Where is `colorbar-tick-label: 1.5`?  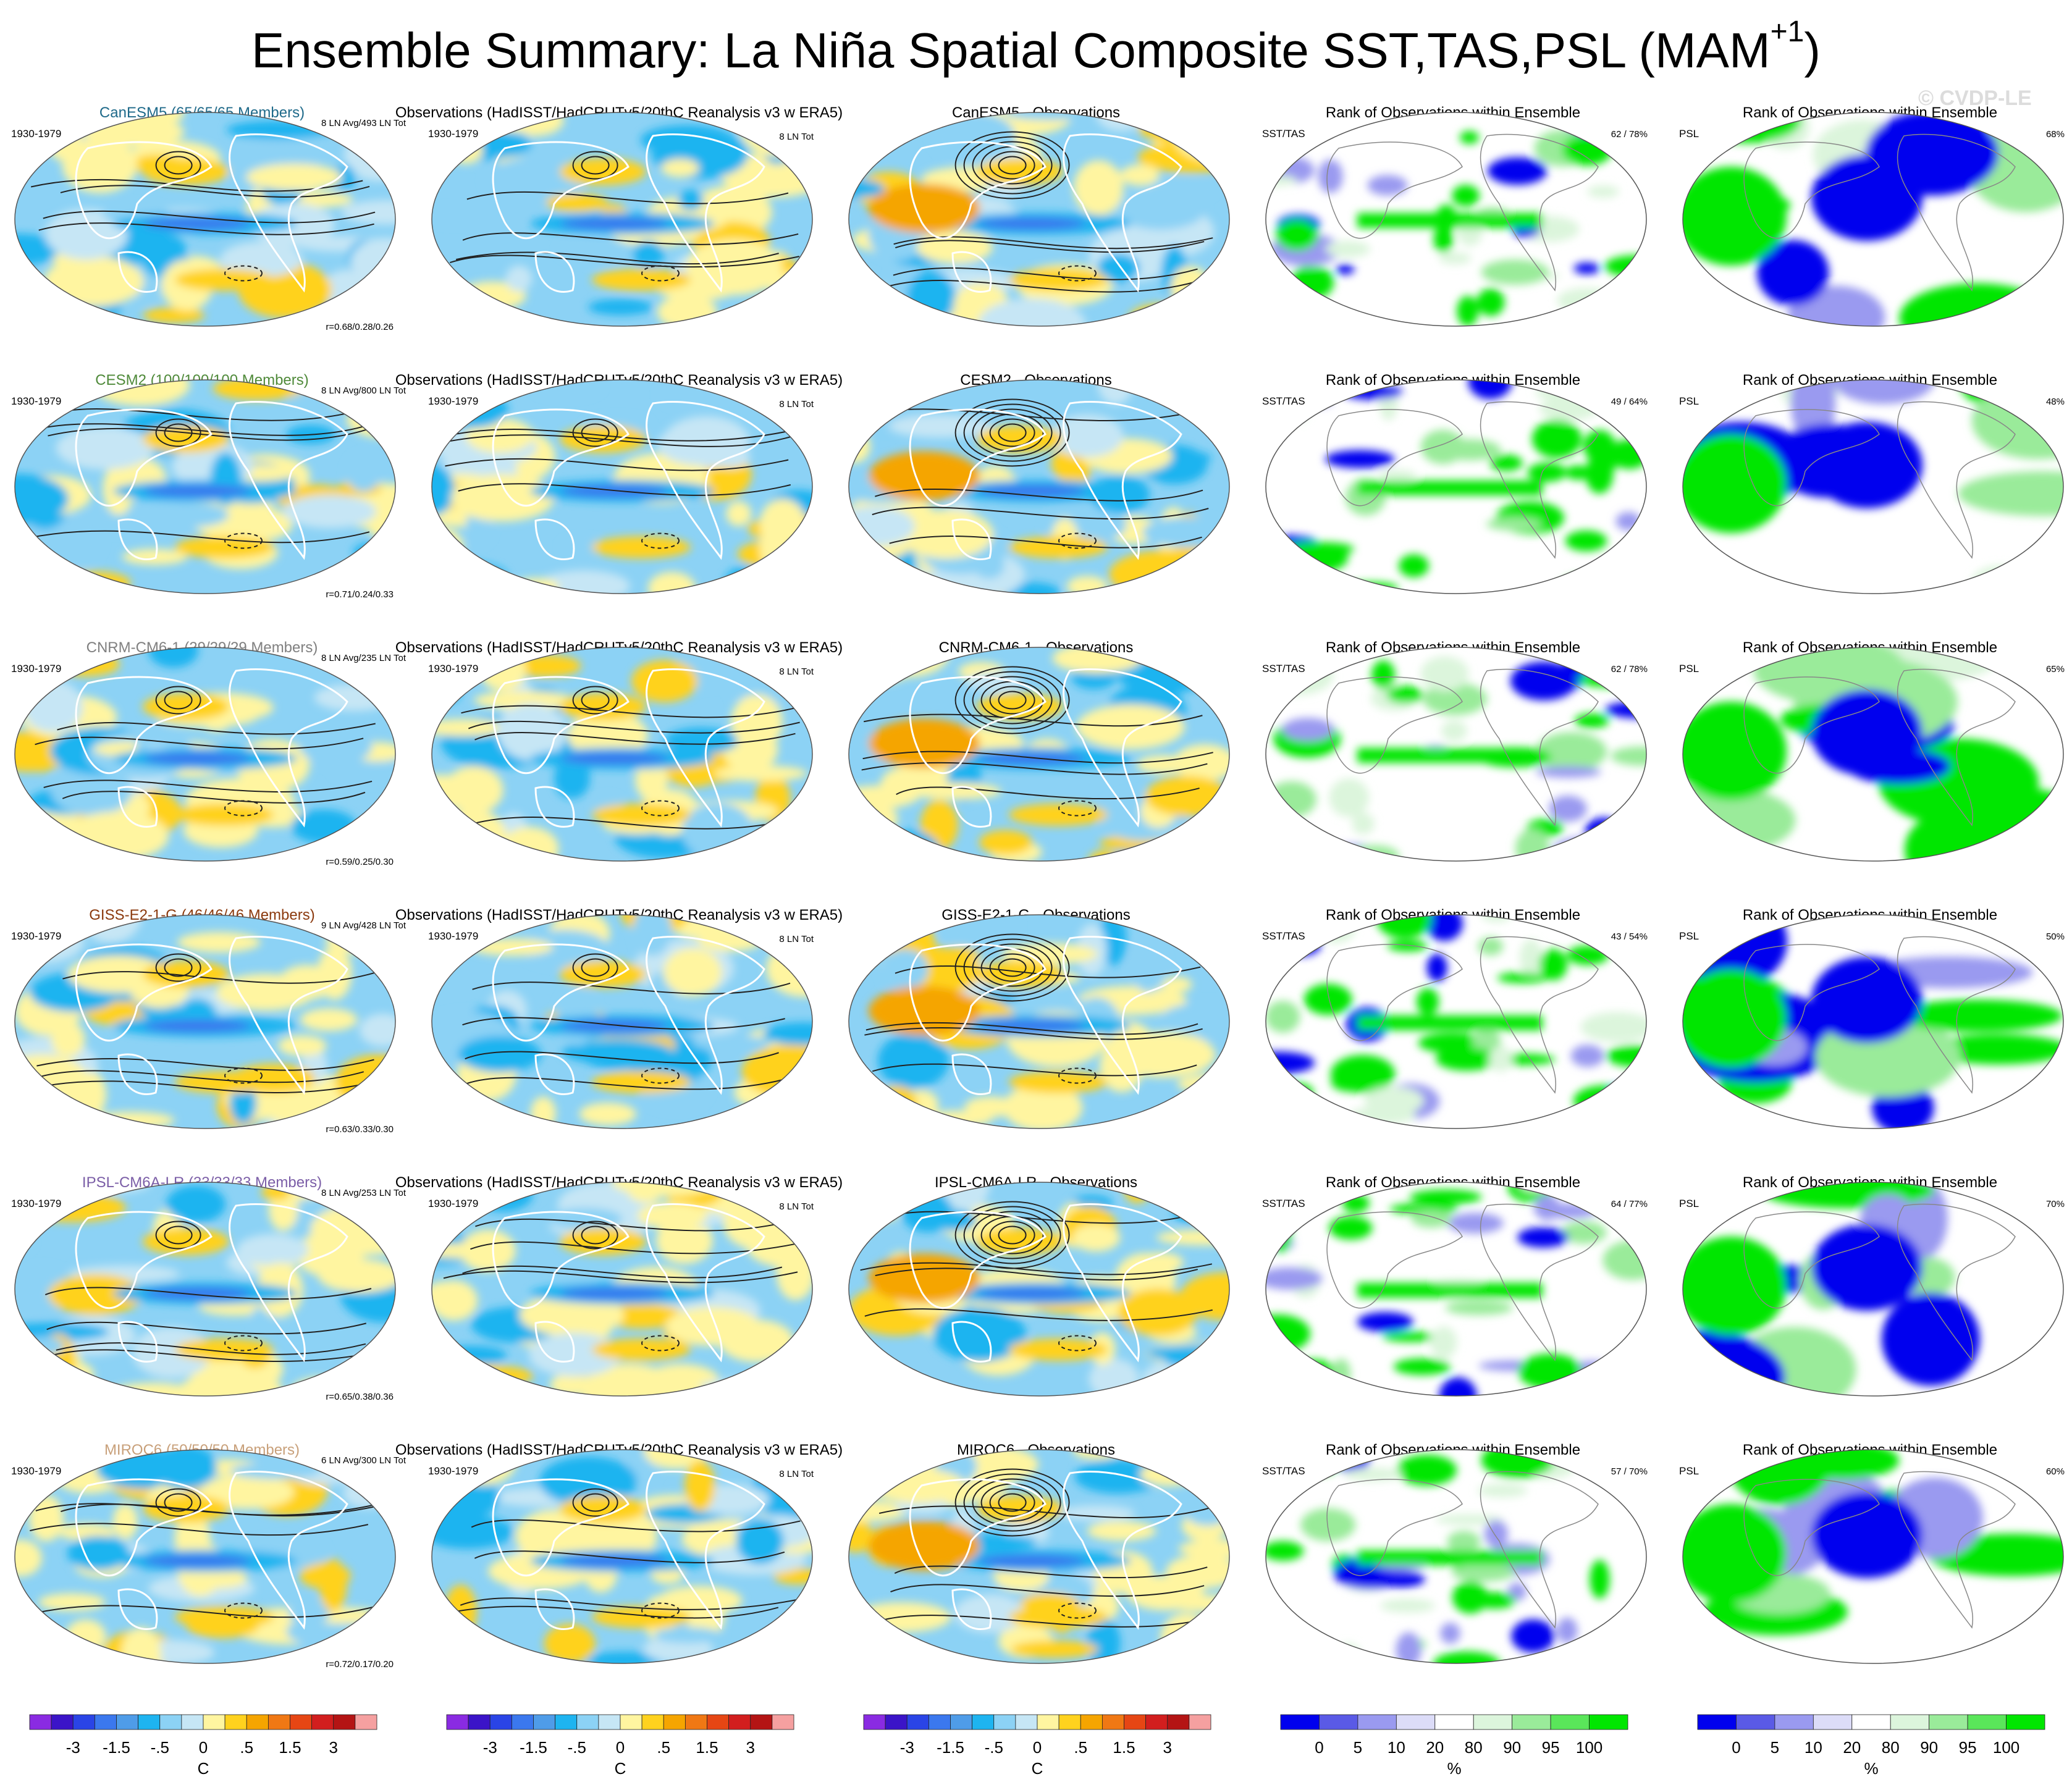
colorbar-tick-label: 1.5 is located at coordinates (707, 1747).